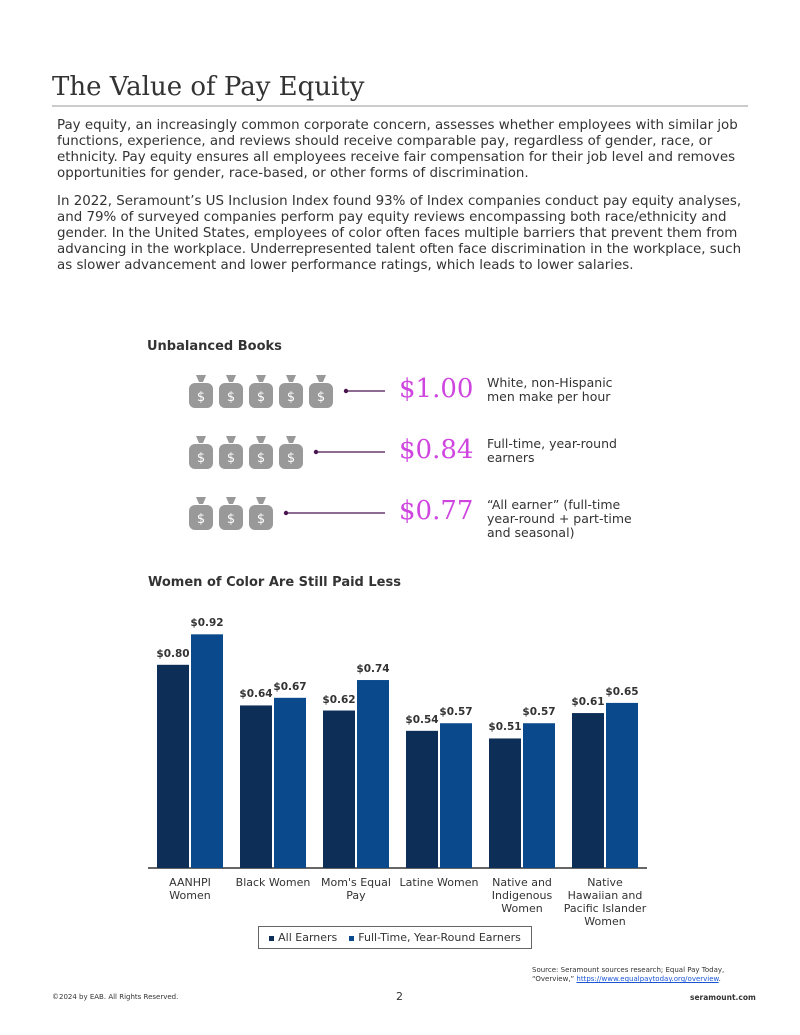  What do you see at coordinates (352, 938) in the screenshot?
I see `legend-swatch` at bounding box center [352, 938].